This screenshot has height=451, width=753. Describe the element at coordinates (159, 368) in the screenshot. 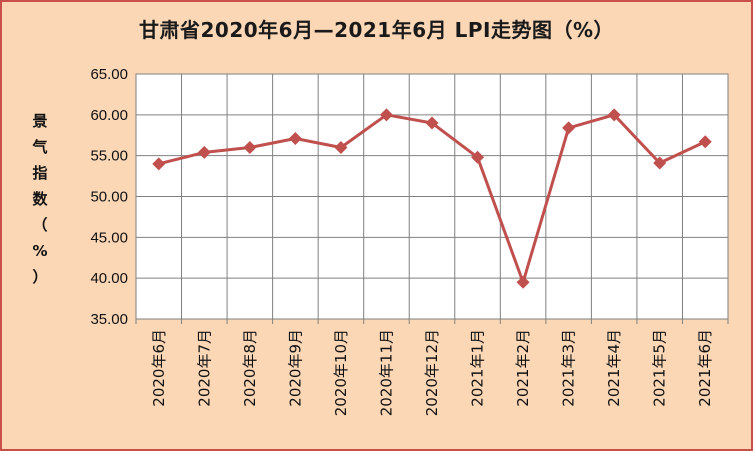

I see `x-tick-label: 2020年6月` at that location.